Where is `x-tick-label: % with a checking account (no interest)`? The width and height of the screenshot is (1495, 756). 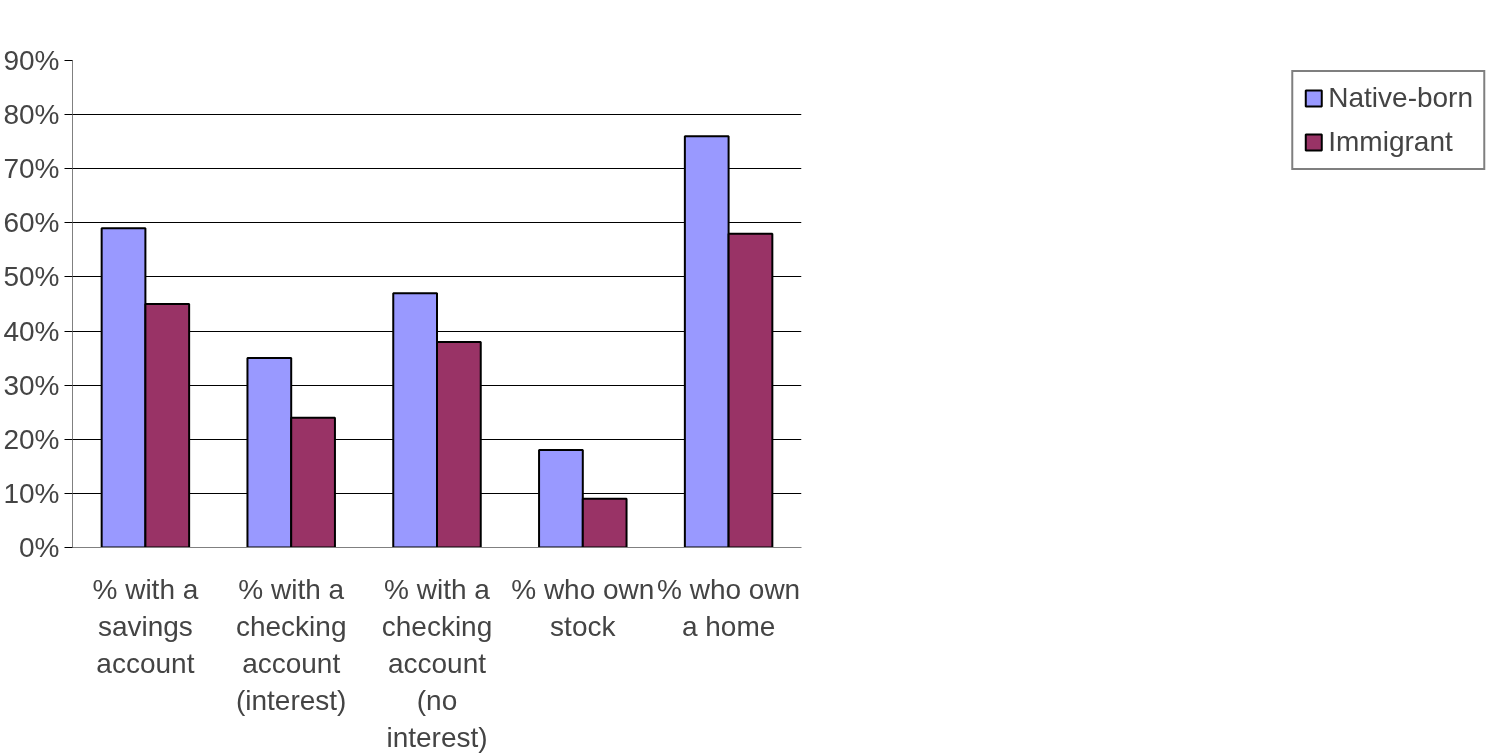 x-tick-label: % with a checking account (no interest) is located at coordinates (437, 663).